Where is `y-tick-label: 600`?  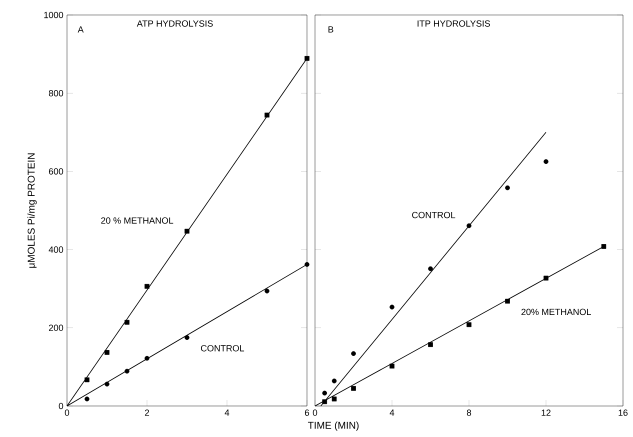 y-tick-label: 600 is located at coordinates (56, 171).